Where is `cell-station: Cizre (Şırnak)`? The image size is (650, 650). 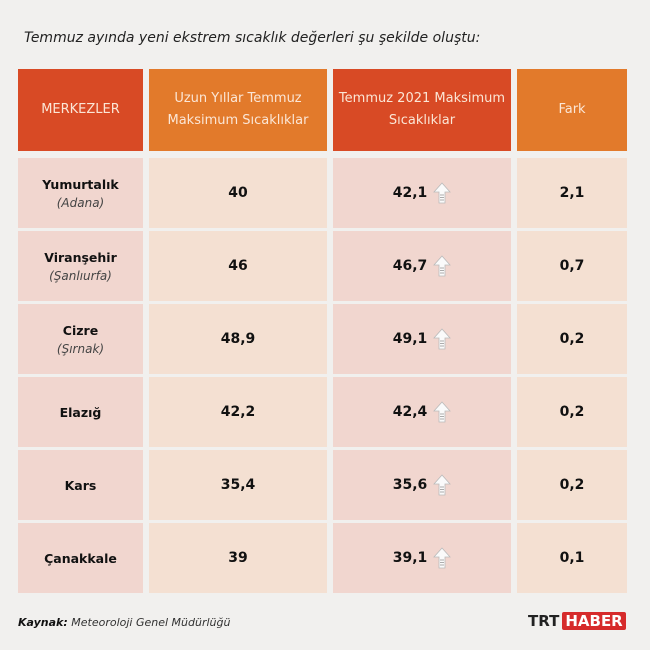
cell-station: Cizre (Şırnak) is located at coordinates (80, 339).